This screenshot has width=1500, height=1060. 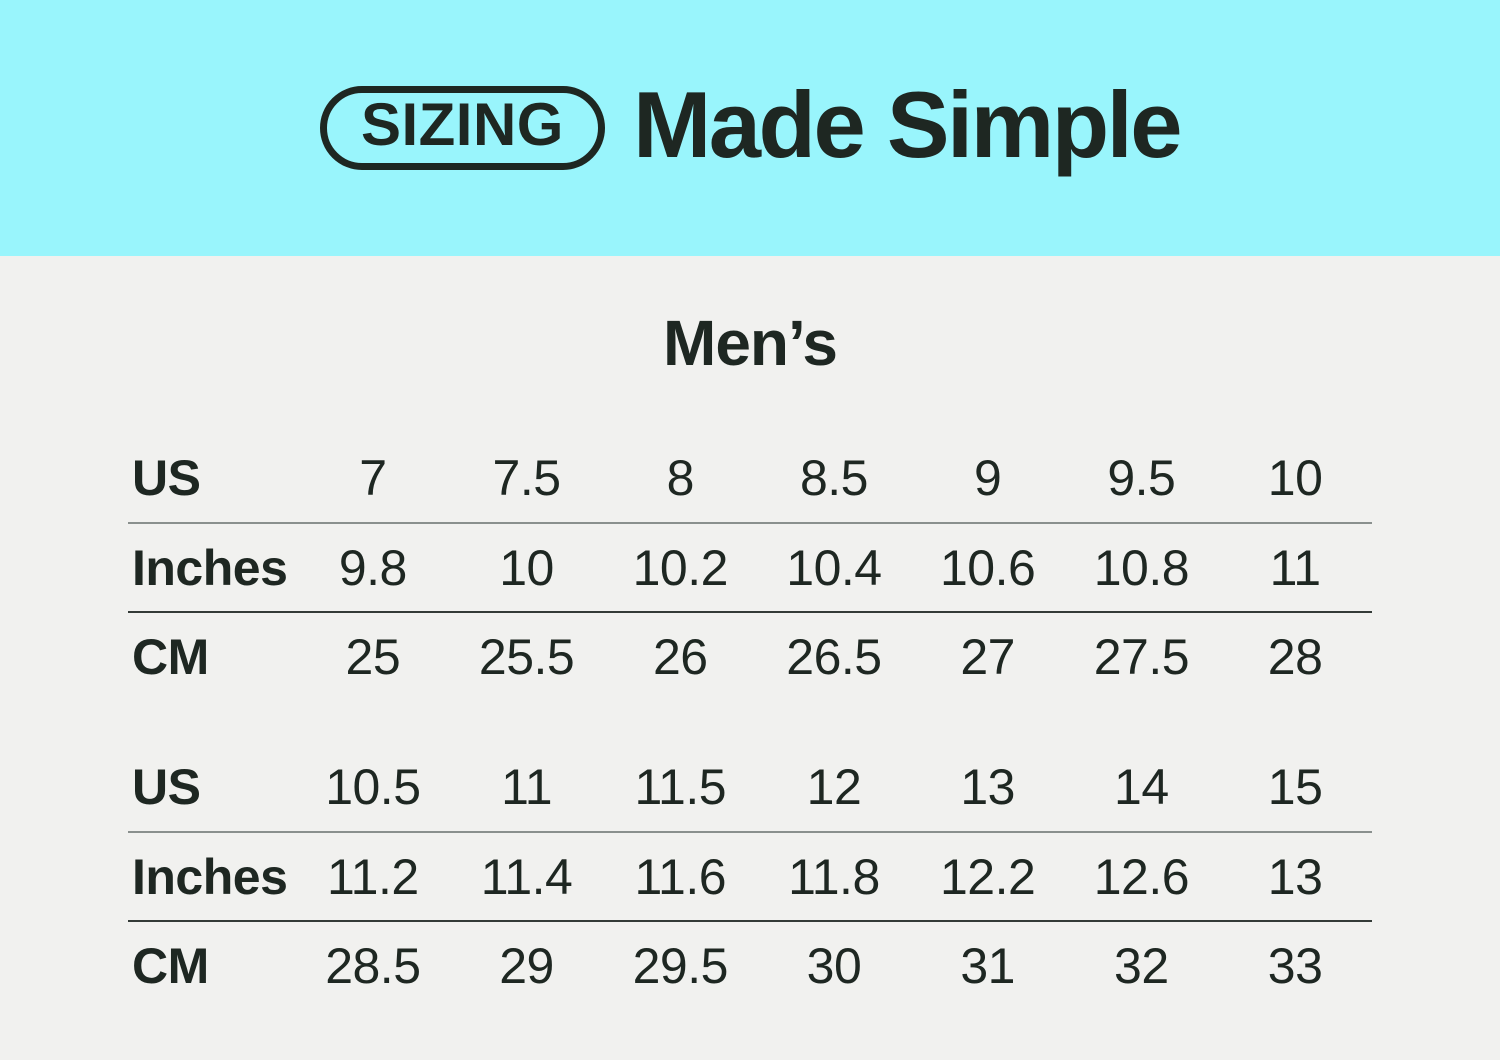 I want to click on size-value: 10.4, so click(x=834, y=568).